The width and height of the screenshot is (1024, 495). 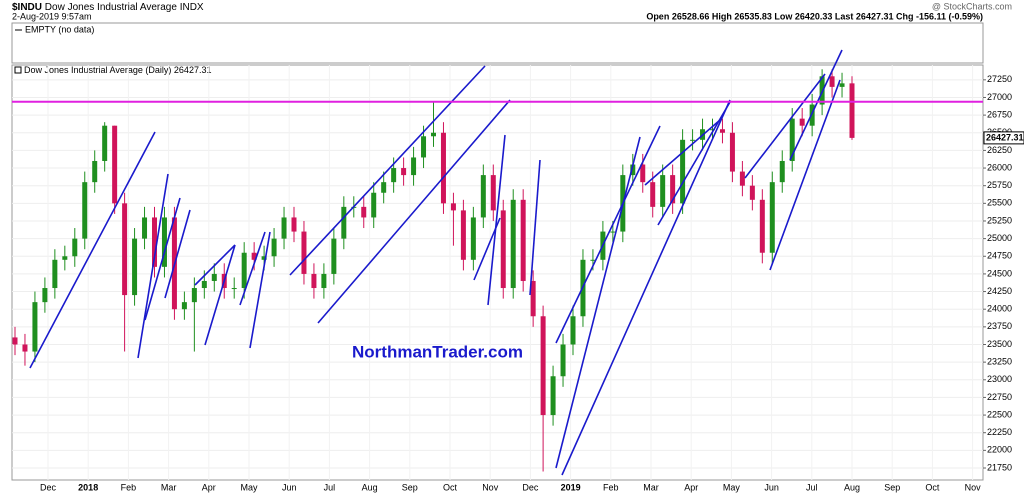 I want to click on y-tick-label: 26250, so click(x=999, y=150).